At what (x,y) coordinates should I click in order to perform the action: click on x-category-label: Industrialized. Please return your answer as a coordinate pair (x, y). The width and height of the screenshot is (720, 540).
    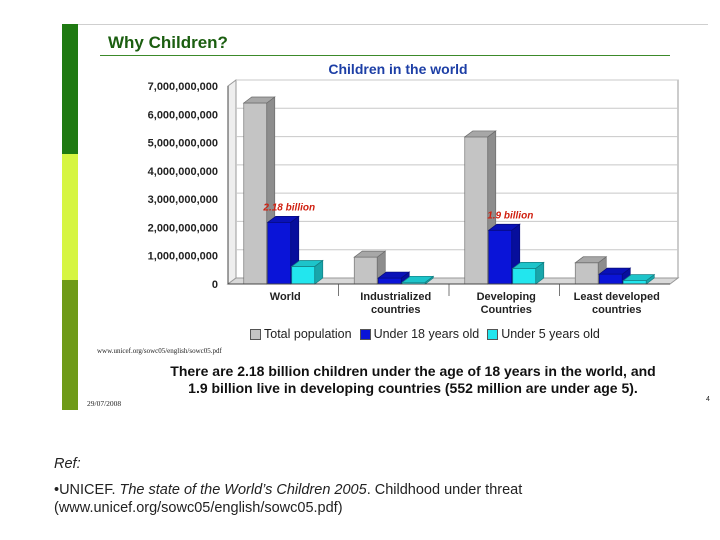
    Looking at the image, I should click on (395, 297).